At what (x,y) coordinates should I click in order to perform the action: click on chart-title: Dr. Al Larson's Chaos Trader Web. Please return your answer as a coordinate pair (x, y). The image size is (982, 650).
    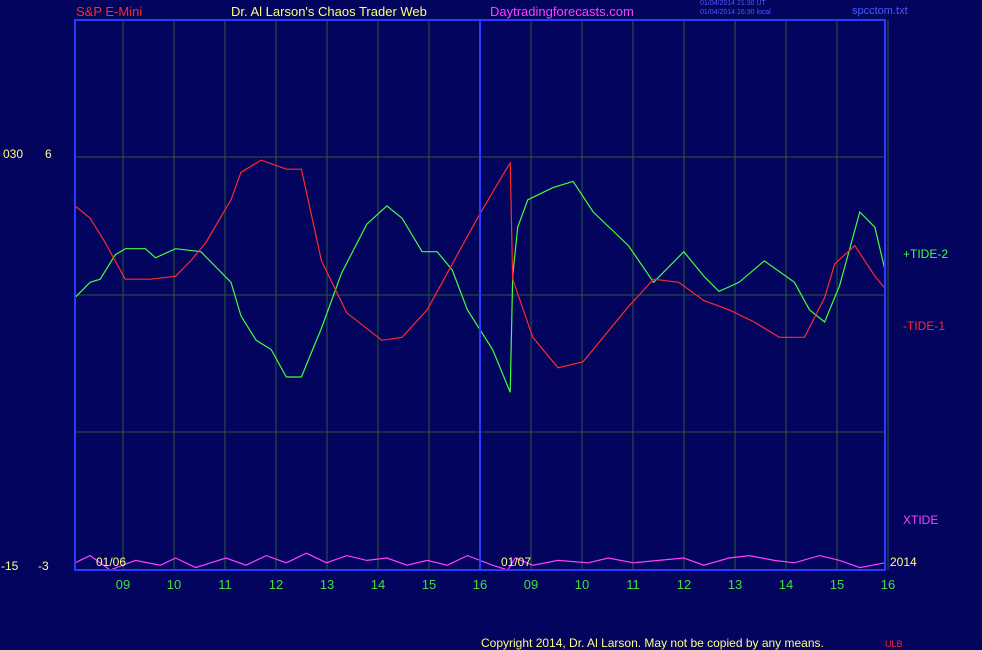
    Looking at the image, I should click on (329, 11).